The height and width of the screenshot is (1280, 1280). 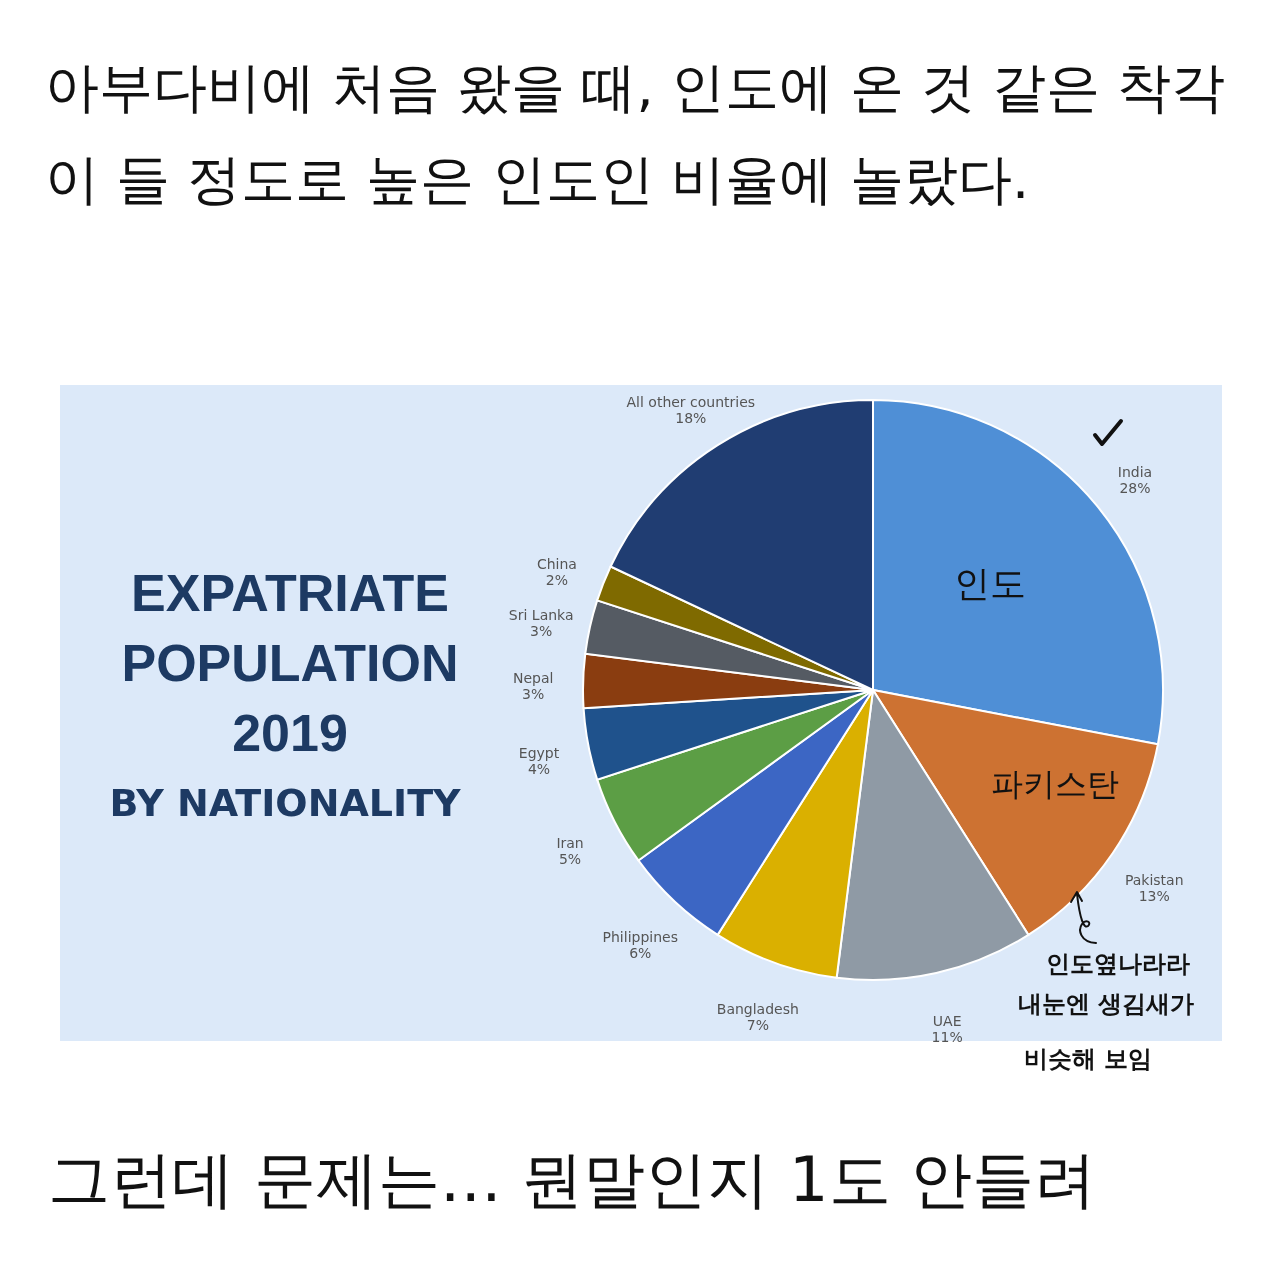 What do you see at coordinates (290, 733) in the screenshot?
I see `text: 2019` at bounding box center [290, 733].